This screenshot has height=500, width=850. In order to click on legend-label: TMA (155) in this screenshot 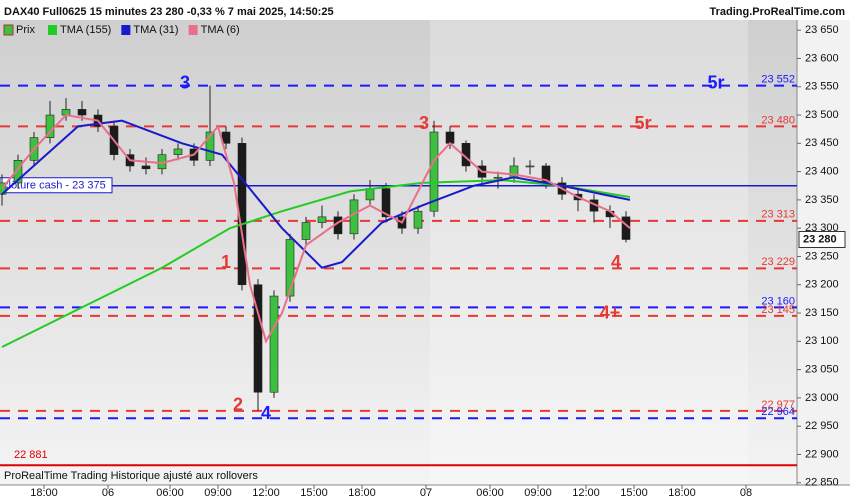, I will do `click(85, 30)`.